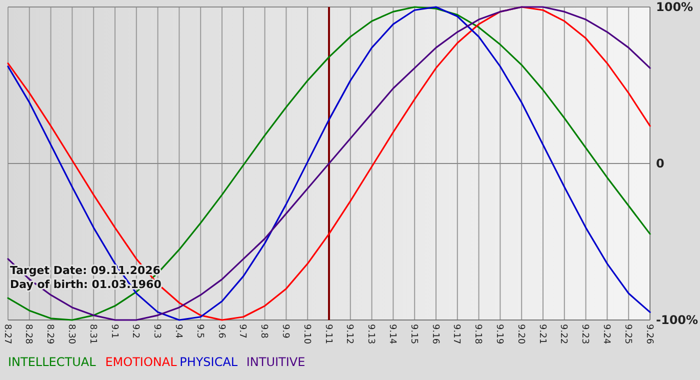 The width and height of the screenshot is (700, 380). I want to click on x-tick-label: 9.23, so click(585, 334).